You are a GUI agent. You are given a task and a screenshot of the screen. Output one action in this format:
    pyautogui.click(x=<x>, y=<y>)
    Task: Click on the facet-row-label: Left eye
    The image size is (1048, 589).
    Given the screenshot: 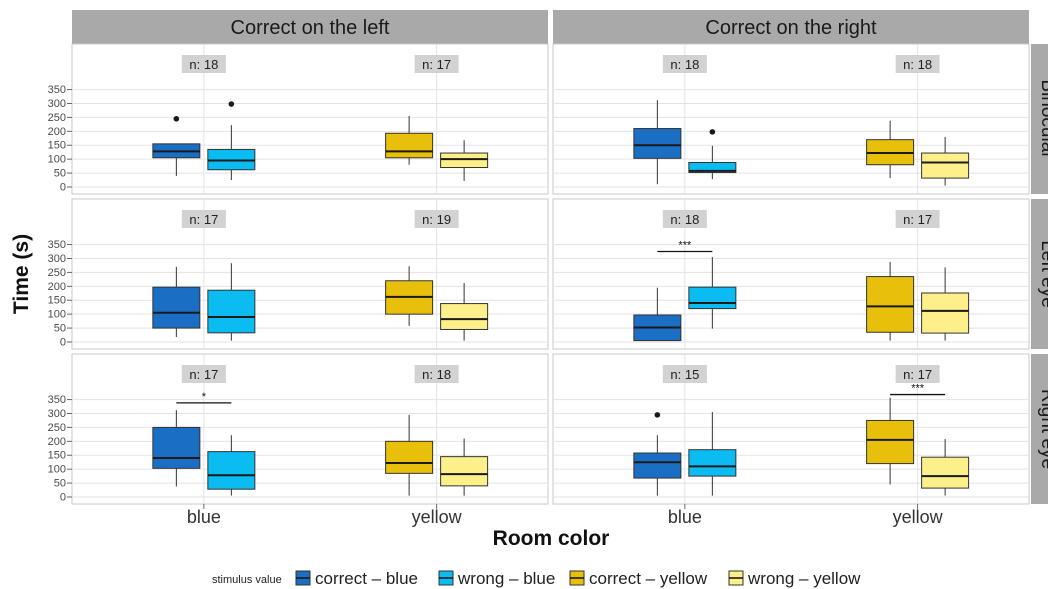 What is the action you would take?
    pyautogui.click(x=1042, y=274)
    